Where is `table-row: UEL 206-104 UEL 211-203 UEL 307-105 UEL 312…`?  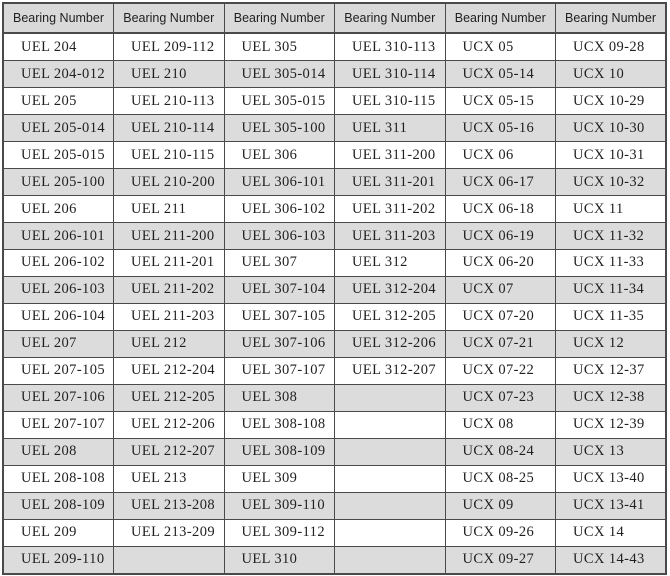
table-row: UEL 206-104 UEL 211-203 UEL 307-105 UEL 312… is located at coordinates (334, 316).